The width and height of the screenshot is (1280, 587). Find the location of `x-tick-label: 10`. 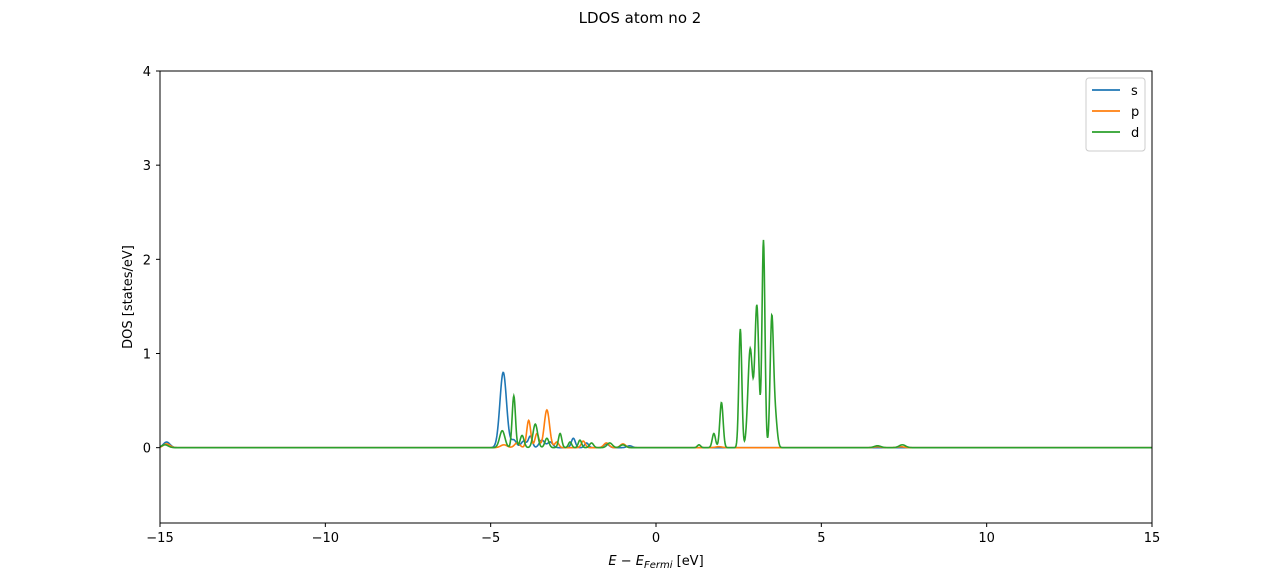

x-tick-label: 10 is located at coordinates (986, 538).